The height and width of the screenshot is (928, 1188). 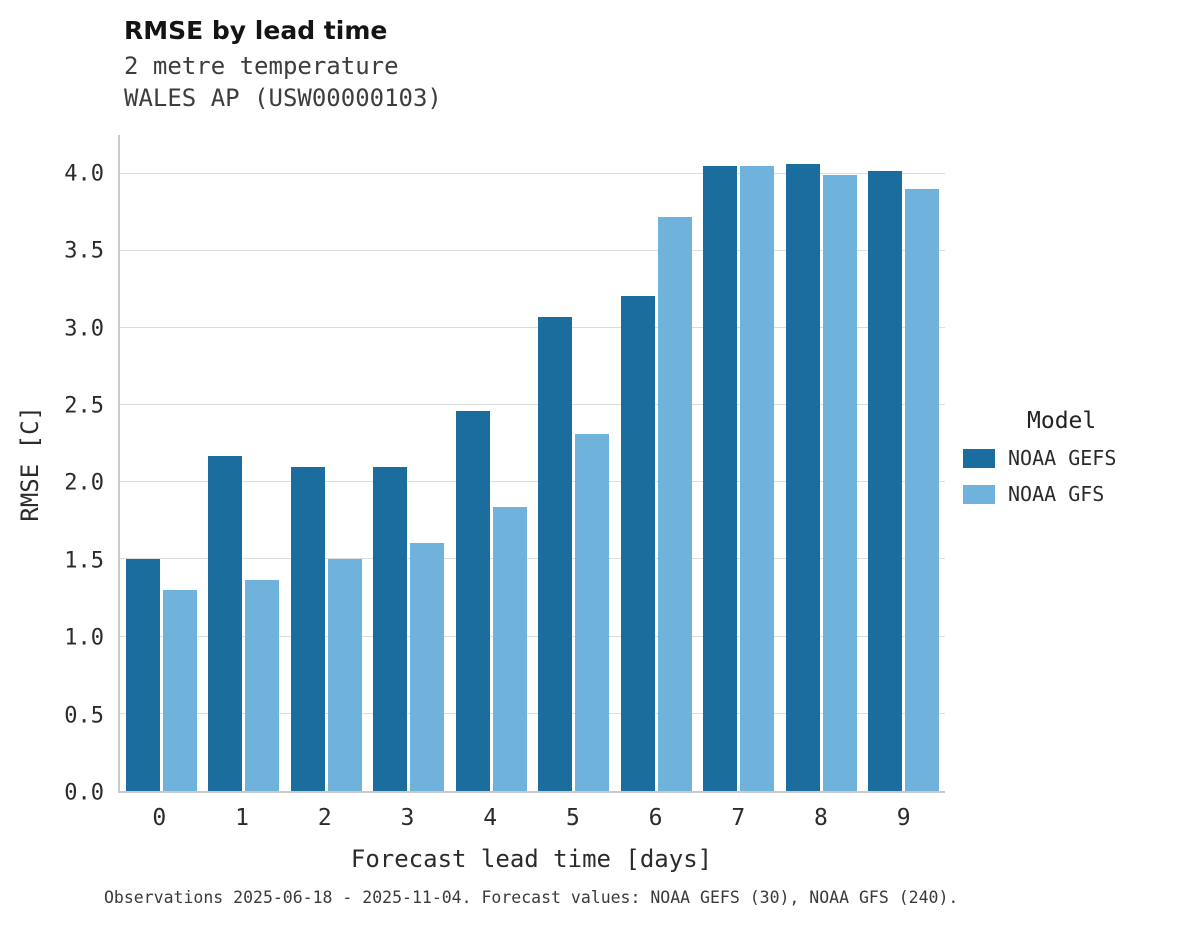 What do you see at coordinates (1062, 458) in the screenshot?
I see `legend-label-noaa-gefs: NOAA GEFS` at bounding box center [1062, 458].